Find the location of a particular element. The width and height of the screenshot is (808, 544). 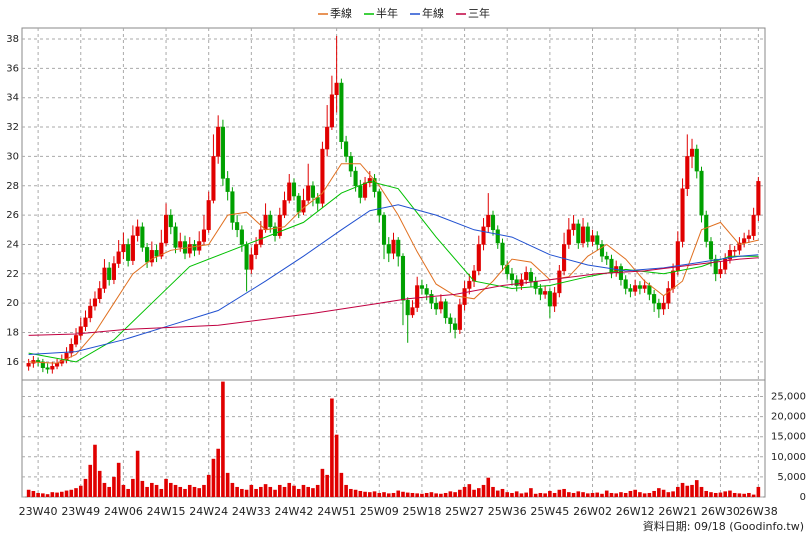

x-tick-label: 25W36 is located at coordinates (507, 511).